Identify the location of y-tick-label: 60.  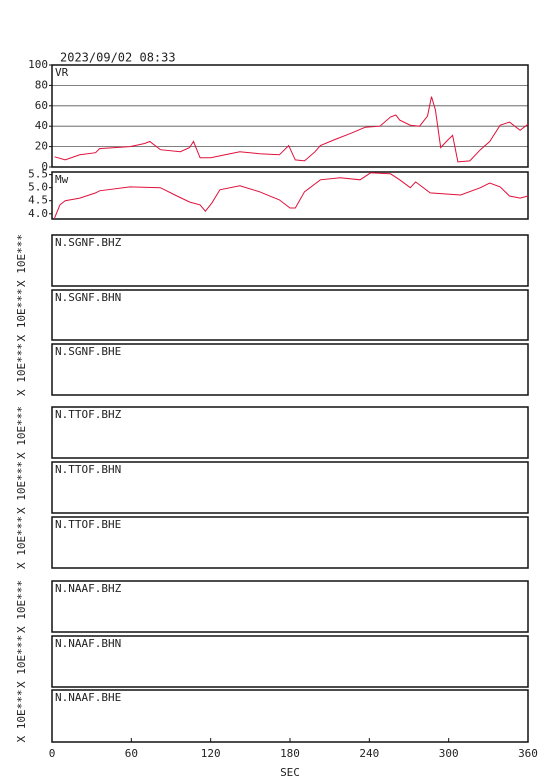
(41, 105).